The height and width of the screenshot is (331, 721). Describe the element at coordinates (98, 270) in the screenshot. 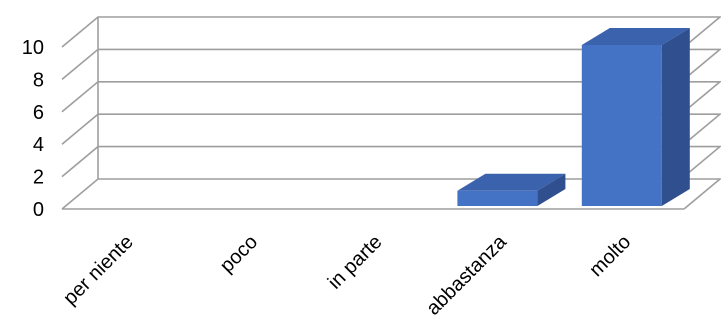

I see `x-tick-label: per niente` at that location.